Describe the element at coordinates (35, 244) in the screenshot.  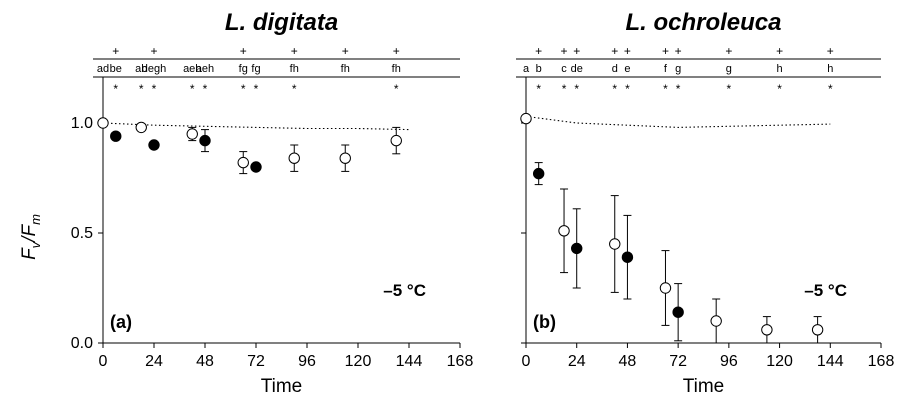
I see `y-axis-title-sub-v: v` at that location.